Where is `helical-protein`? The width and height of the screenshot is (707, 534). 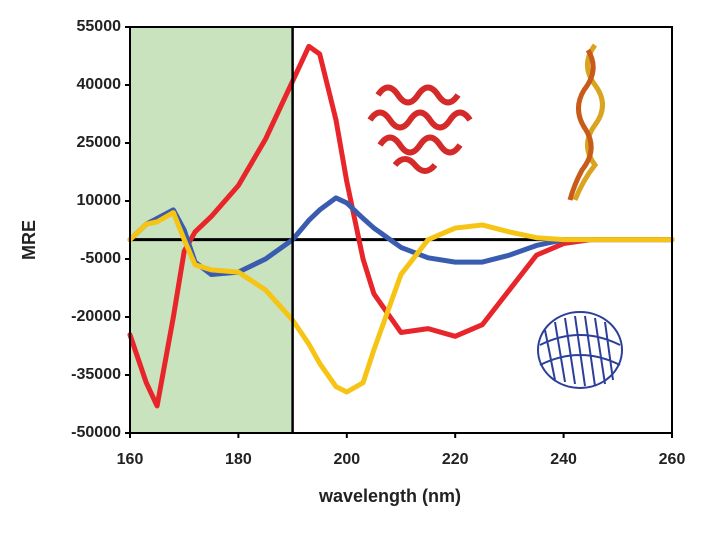
helical-protein is located at coordinates (420, 129).